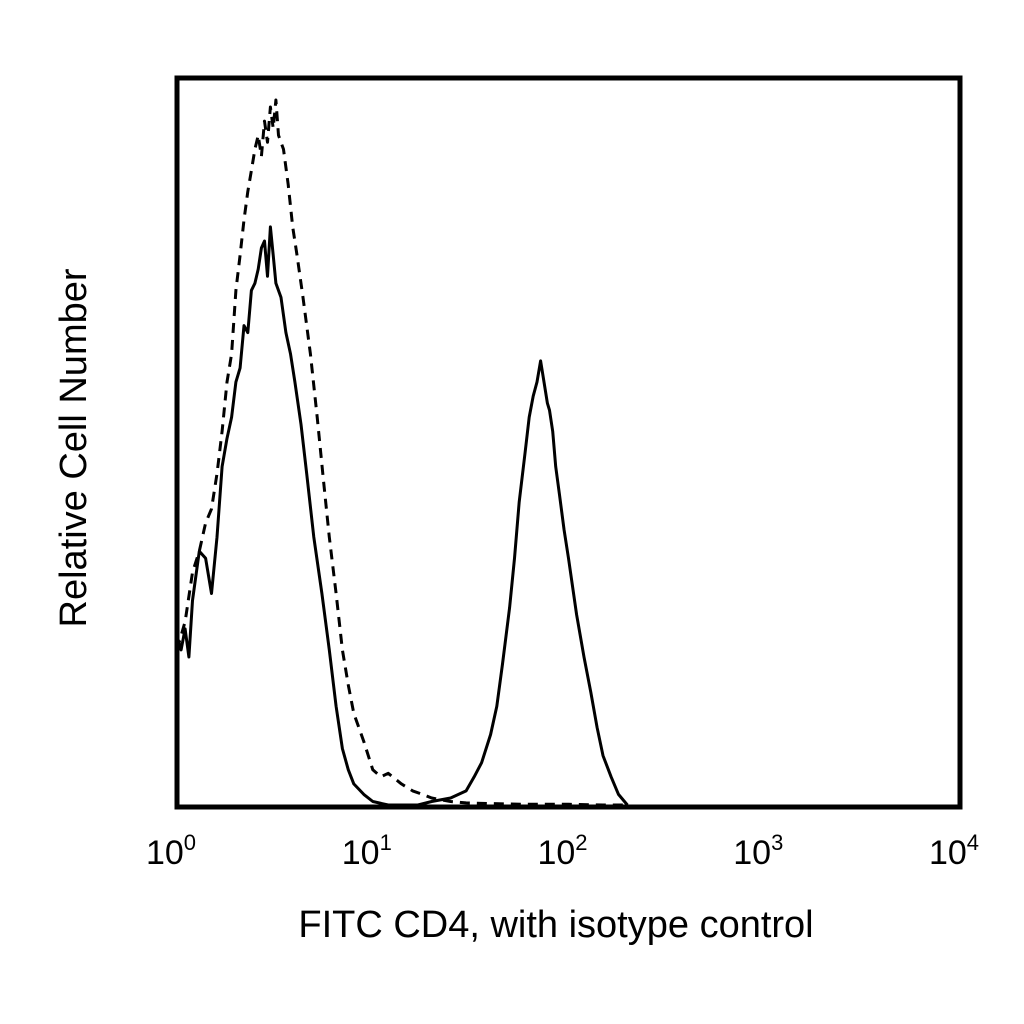 The image size is (1024, 1024). I want to click on x-axis-title: FITC CD4, with isotype control, so click(555, 925).